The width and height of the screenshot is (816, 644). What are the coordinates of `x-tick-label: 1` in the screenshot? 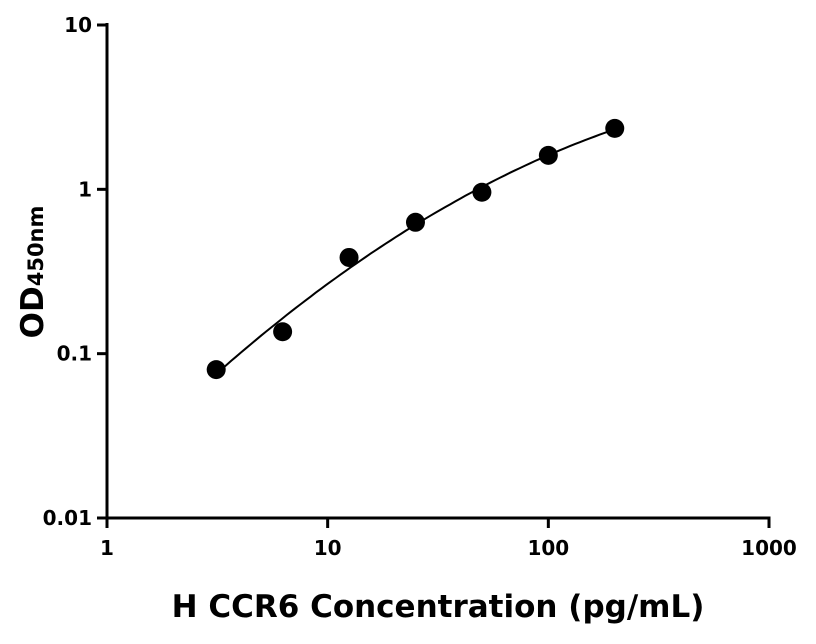 It's located at (107, 548).